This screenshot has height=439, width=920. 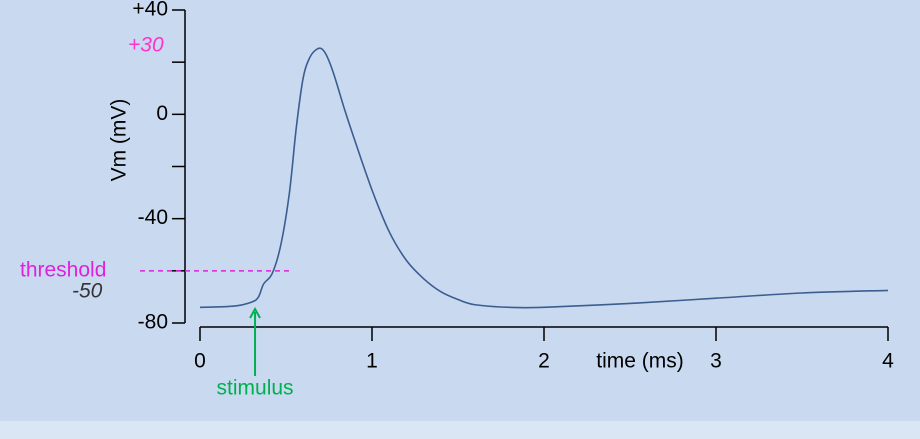 What do you see at coordinates (200, 361) in the screenshot?
I see `x-tick-label: 0` at bounding box center [200, 361].